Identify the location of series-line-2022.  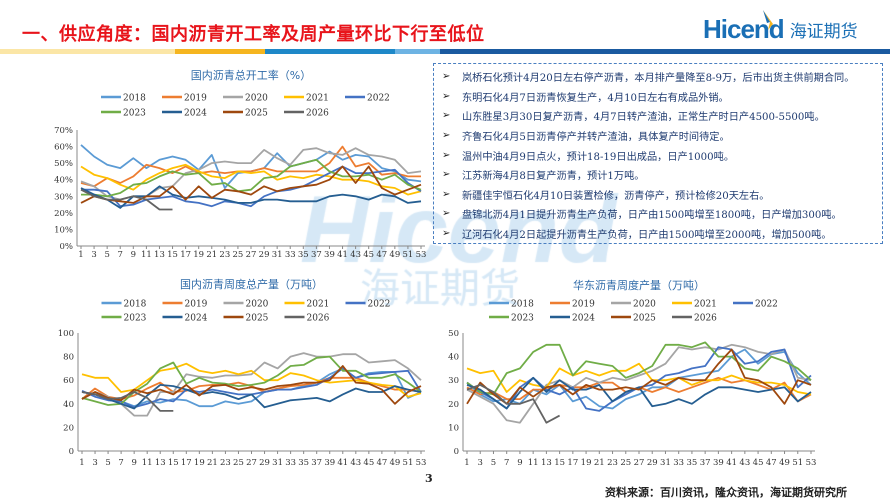
(639, 379).